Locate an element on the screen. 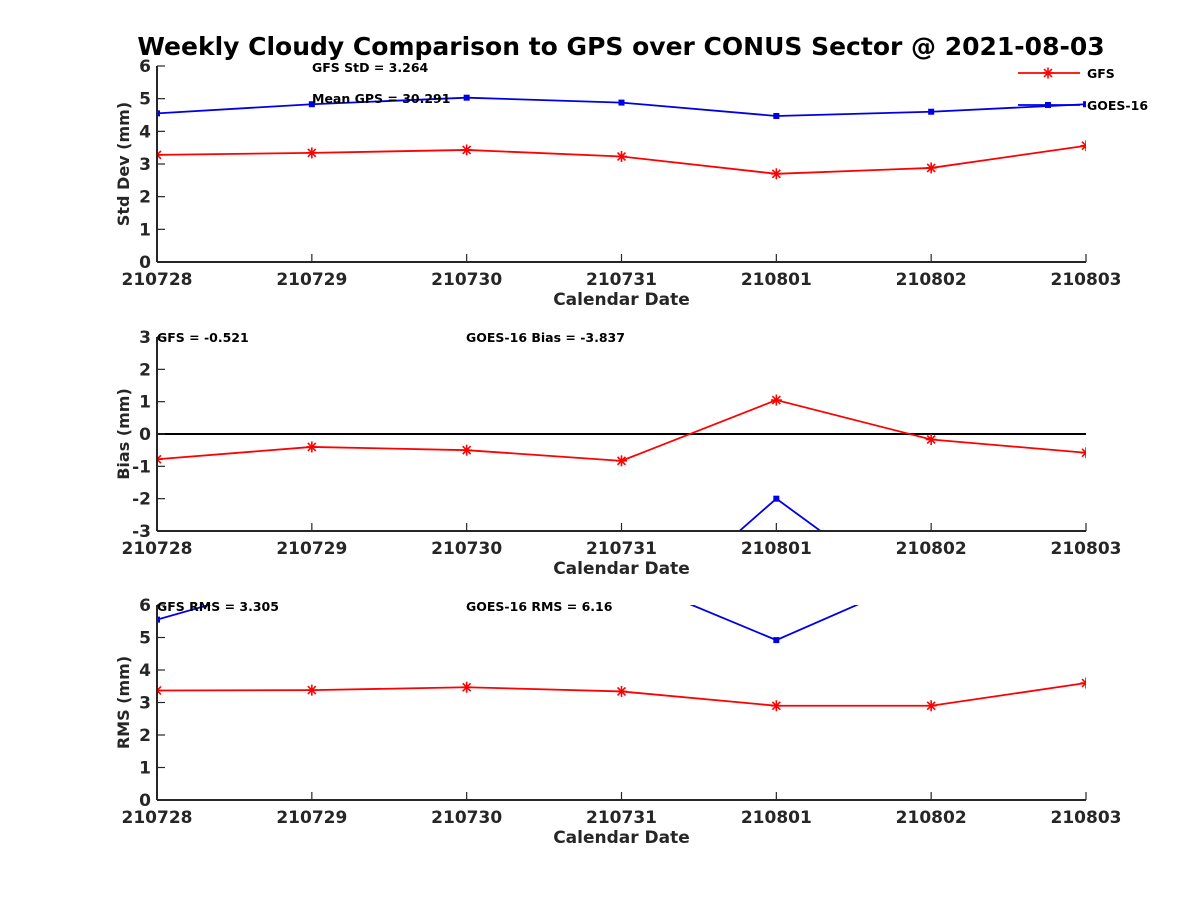  series-line-gfs is located at coordinates (621, 430).